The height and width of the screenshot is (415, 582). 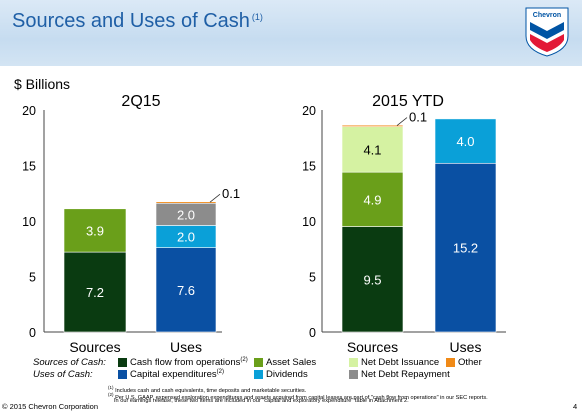 What do you see at coordinates (122, 374) in the screenshot?
I see `legend-swatch-capex` at bounding box center [122, 374].